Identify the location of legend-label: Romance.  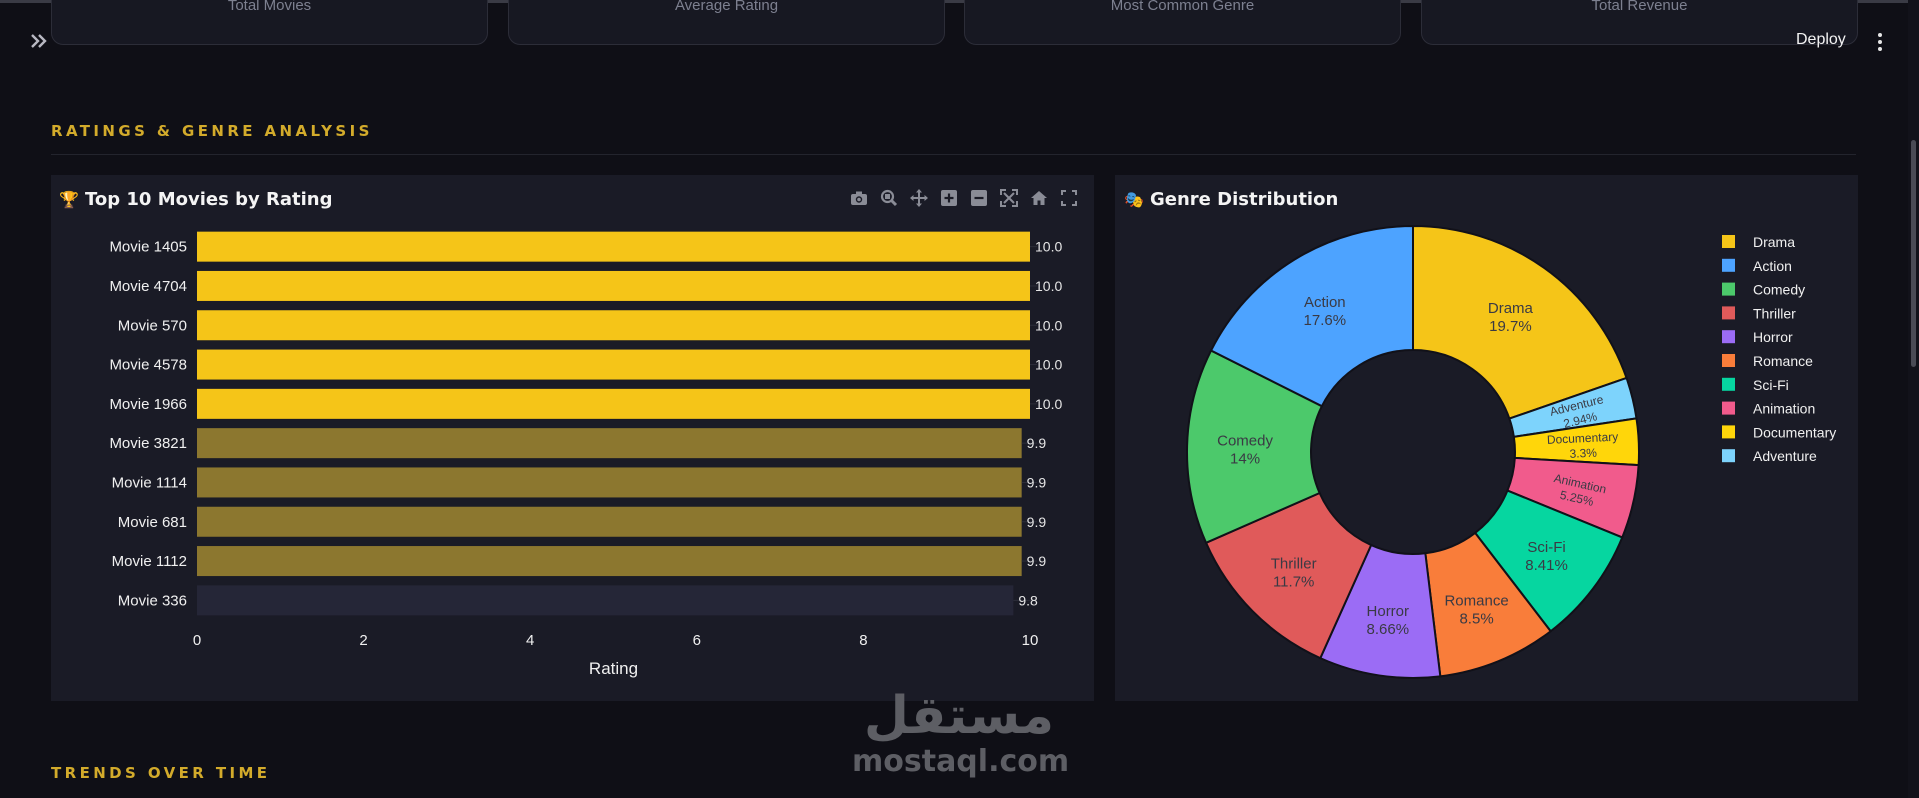
(1783, 361).